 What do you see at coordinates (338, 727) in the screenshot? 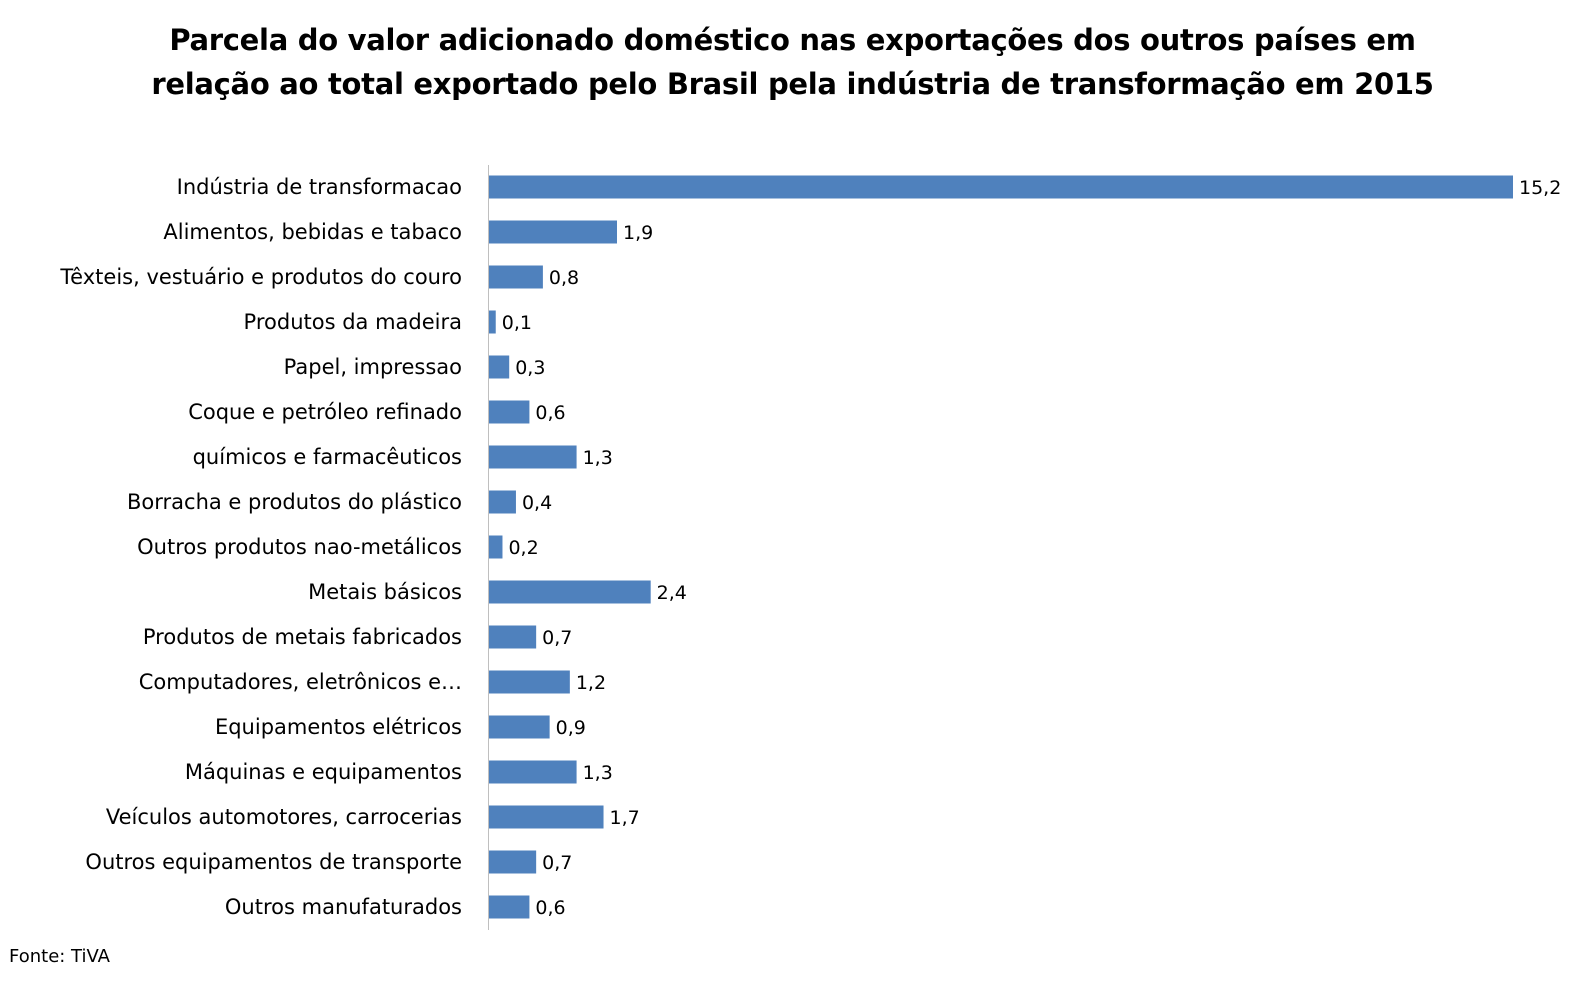
I see `category-label-12: Equipamentos elétricos` at bounding box center [338, 727].